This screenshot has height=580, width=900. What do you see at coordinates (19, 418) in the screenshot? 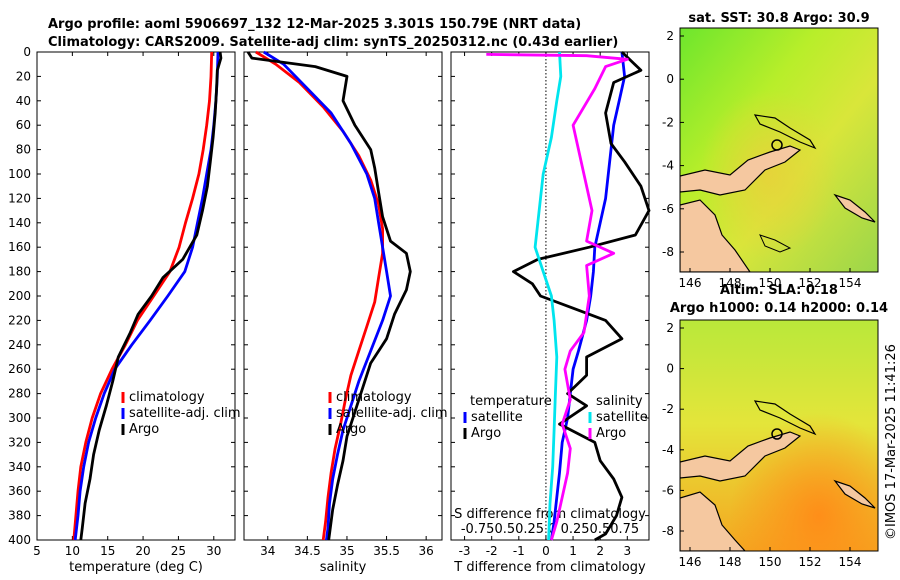
I see `depth-tick-label: 300` at bounding box center [19, 418].